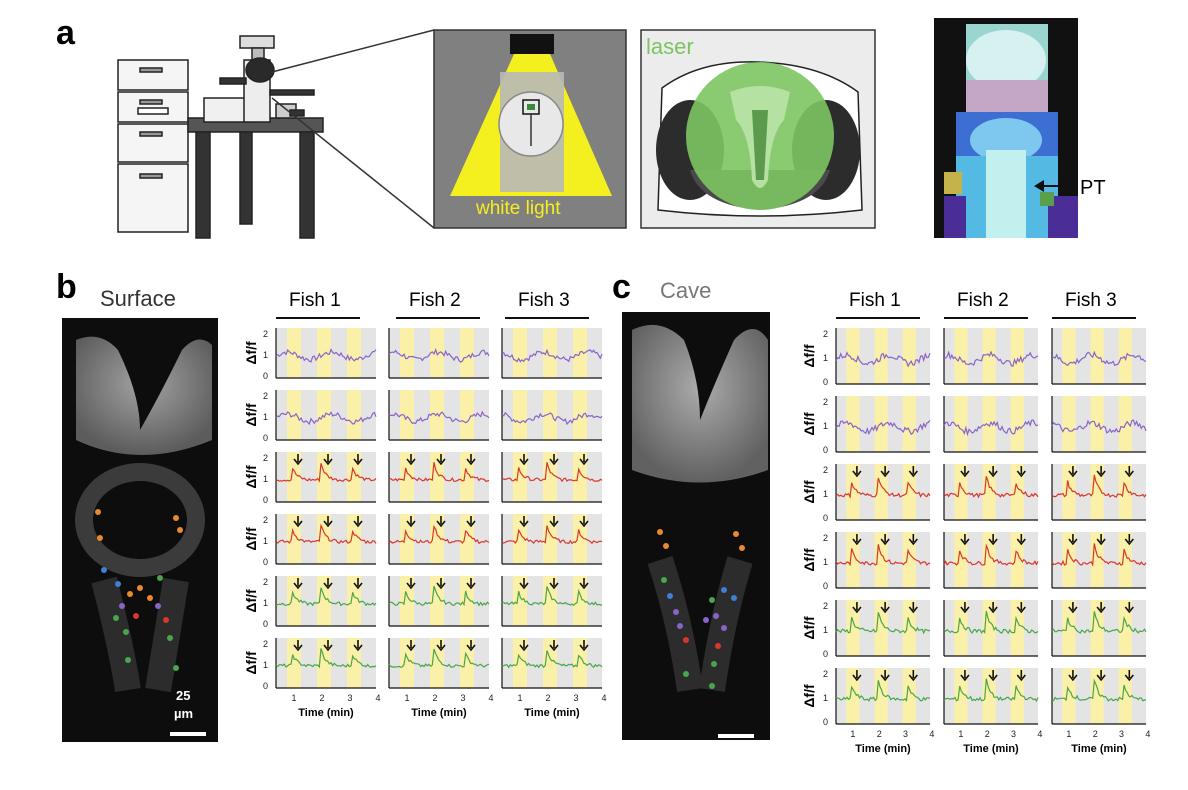 The image size is (1188, 790). Describe the element at coordinates (66, 287) in the screenshot. I see `panel-letter-b: b` at that location.